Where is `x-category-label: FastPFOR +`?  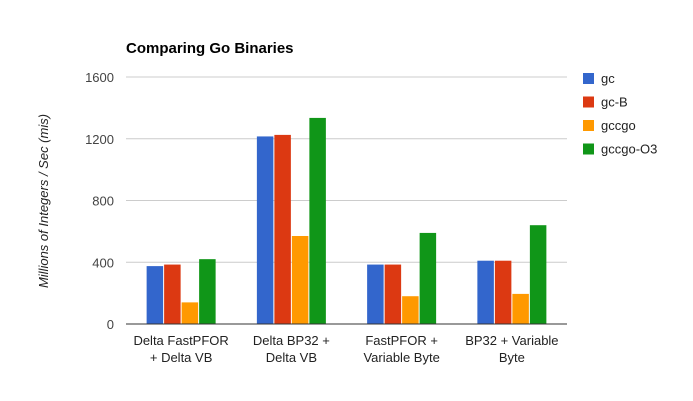 x-category-label: FastPFOR + is located at coordinates (401, 340).